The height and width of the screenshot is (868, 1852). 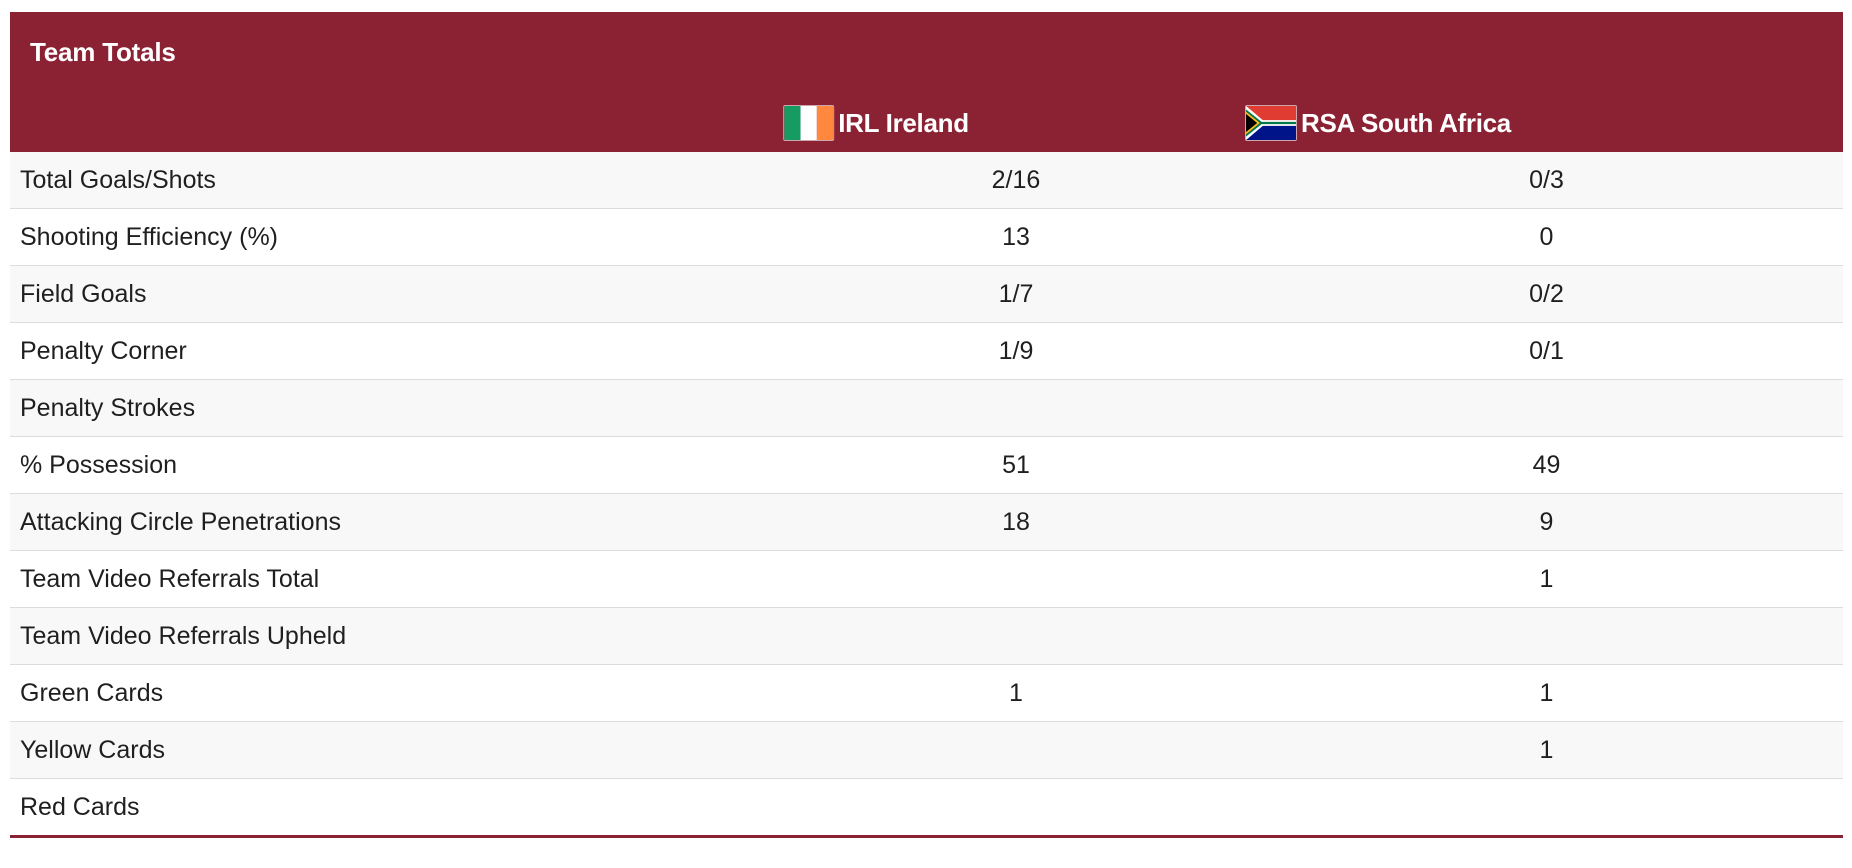 What do you see at coordinates (375, 408) in the screenshot?
I see `stat-label: Penalty Strokes` at bounding box center [375, 408].